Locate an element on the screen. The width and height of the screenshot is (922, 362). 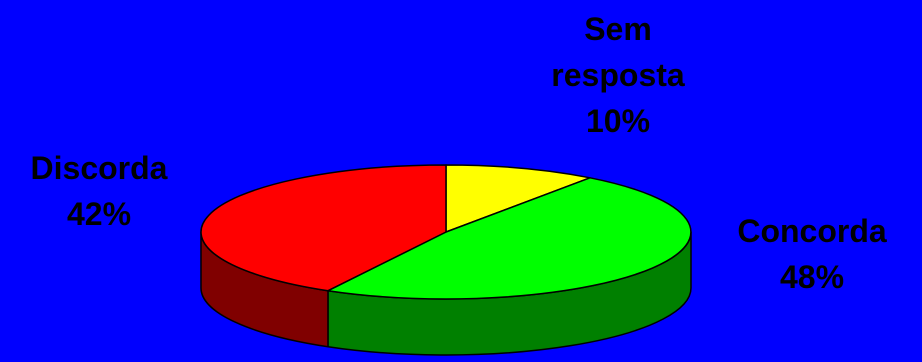
label-sem-resposta-line2: resposta is located at coordinates (618, 75).